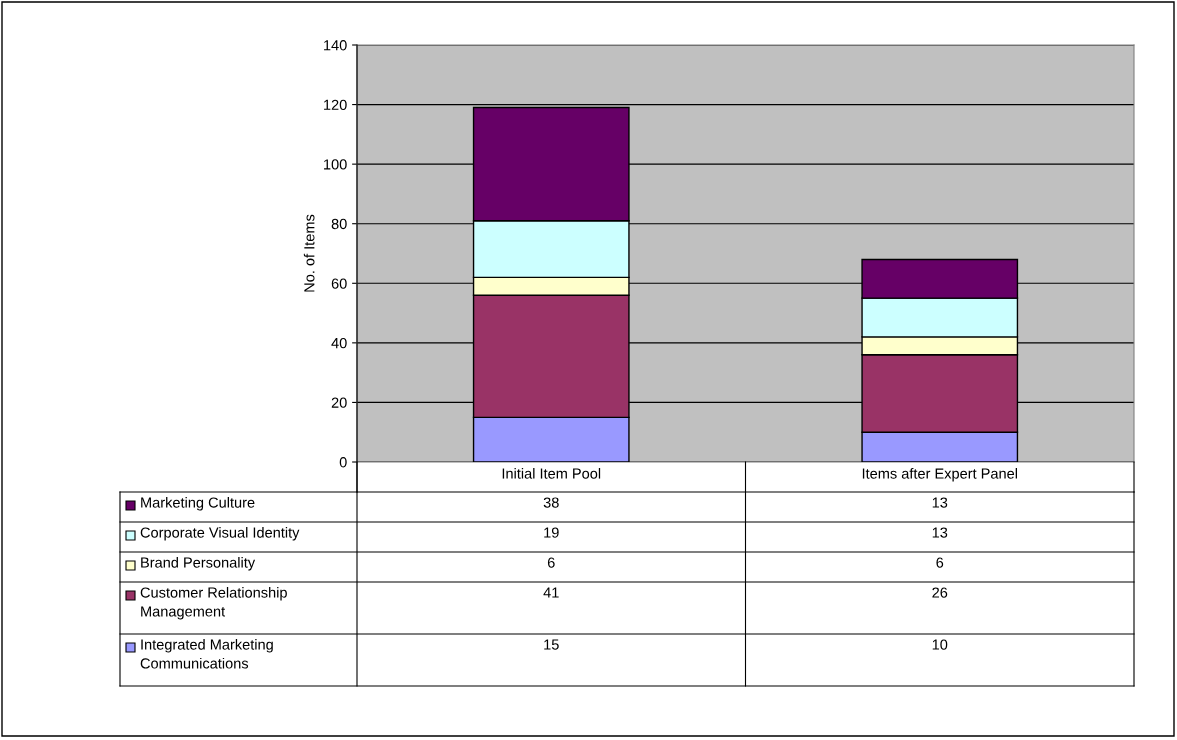 Image resolution: width=1177 pixels, height=740 pixels. Describe the element at coordinates (206, 654) in the screenshot. I see `legend-label: Integrated Marketing Communications` at that location.